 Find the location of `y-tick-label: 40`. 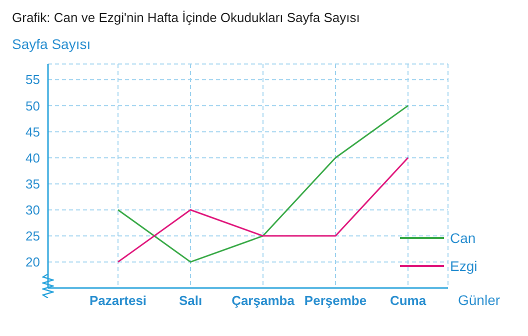

y-tick-label: 40 is located at coordinates (33, 158).